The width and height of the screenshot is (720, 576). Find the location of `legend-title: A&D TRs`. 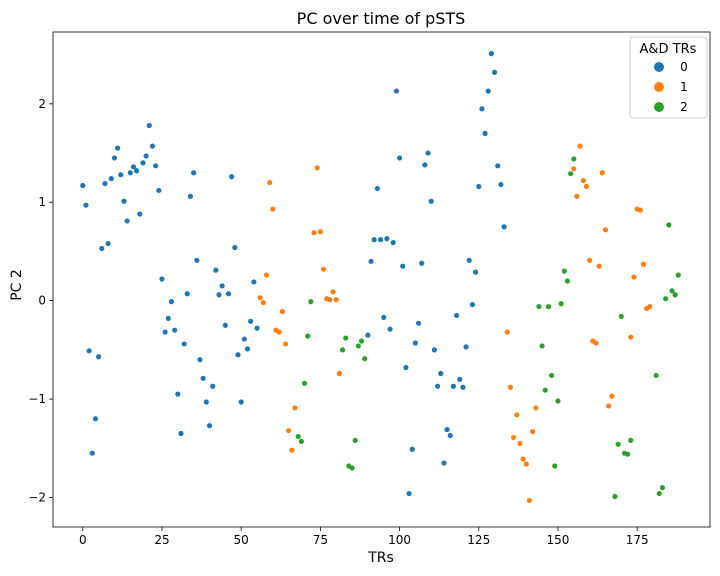

legend-title: A&D TRs is located at coordinates (668, 49).